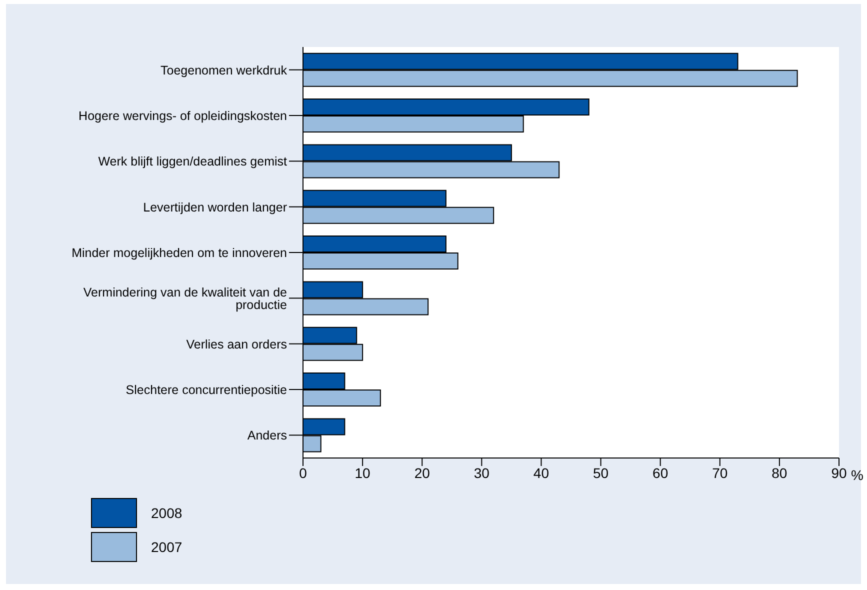 This screenshot has width=867, height=590. I want to click on legend-label: 2008, so click(166, 513).